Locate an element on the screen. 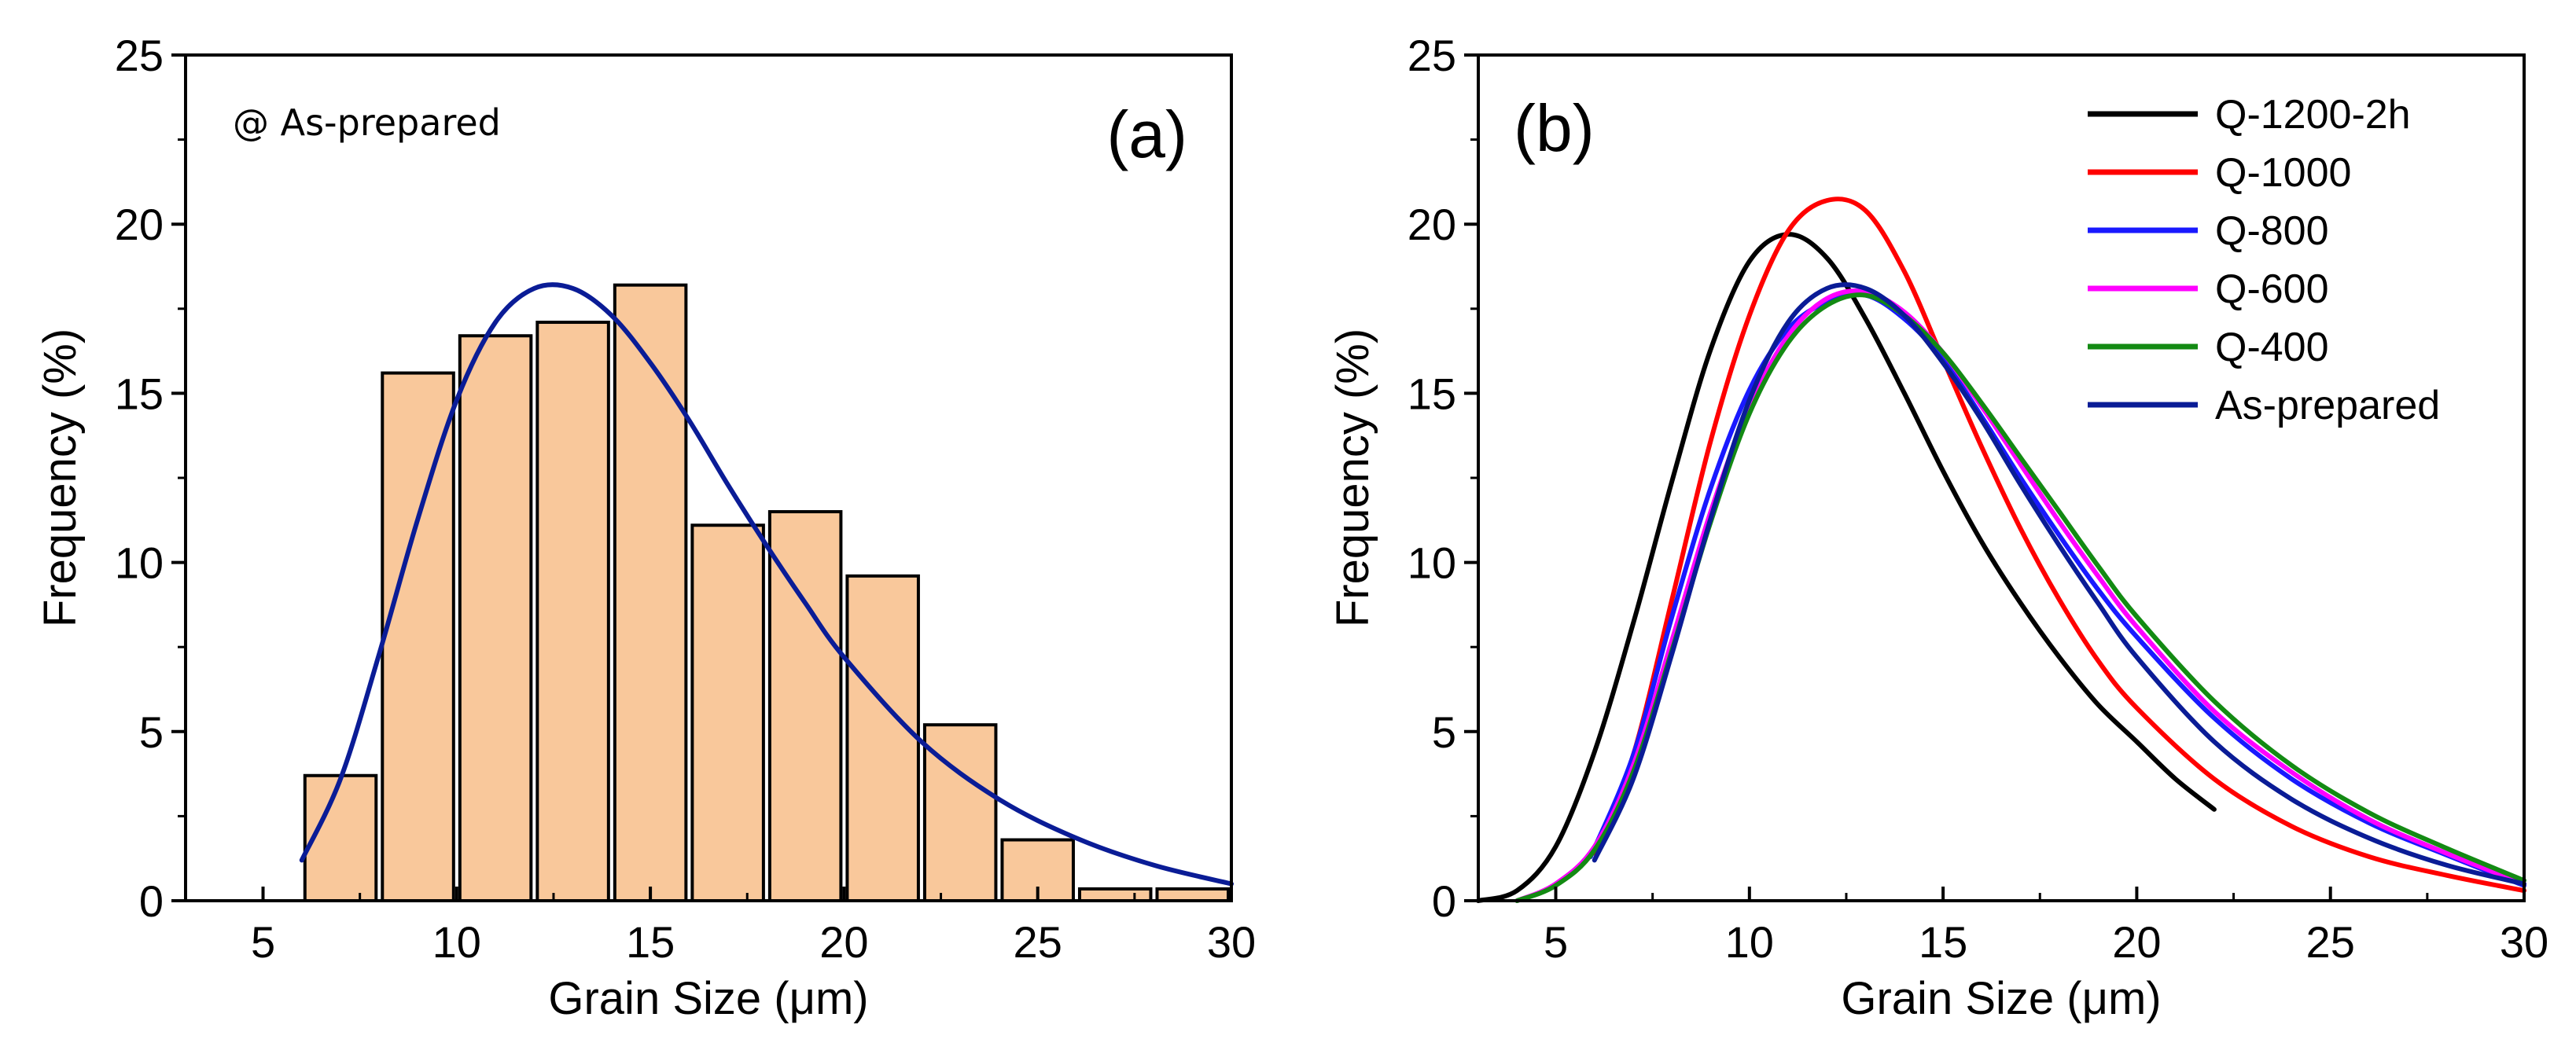 The height and width of the screenshot is (1054, 2576). legend-label: As-prepared is located at coordinates (2328, 405).